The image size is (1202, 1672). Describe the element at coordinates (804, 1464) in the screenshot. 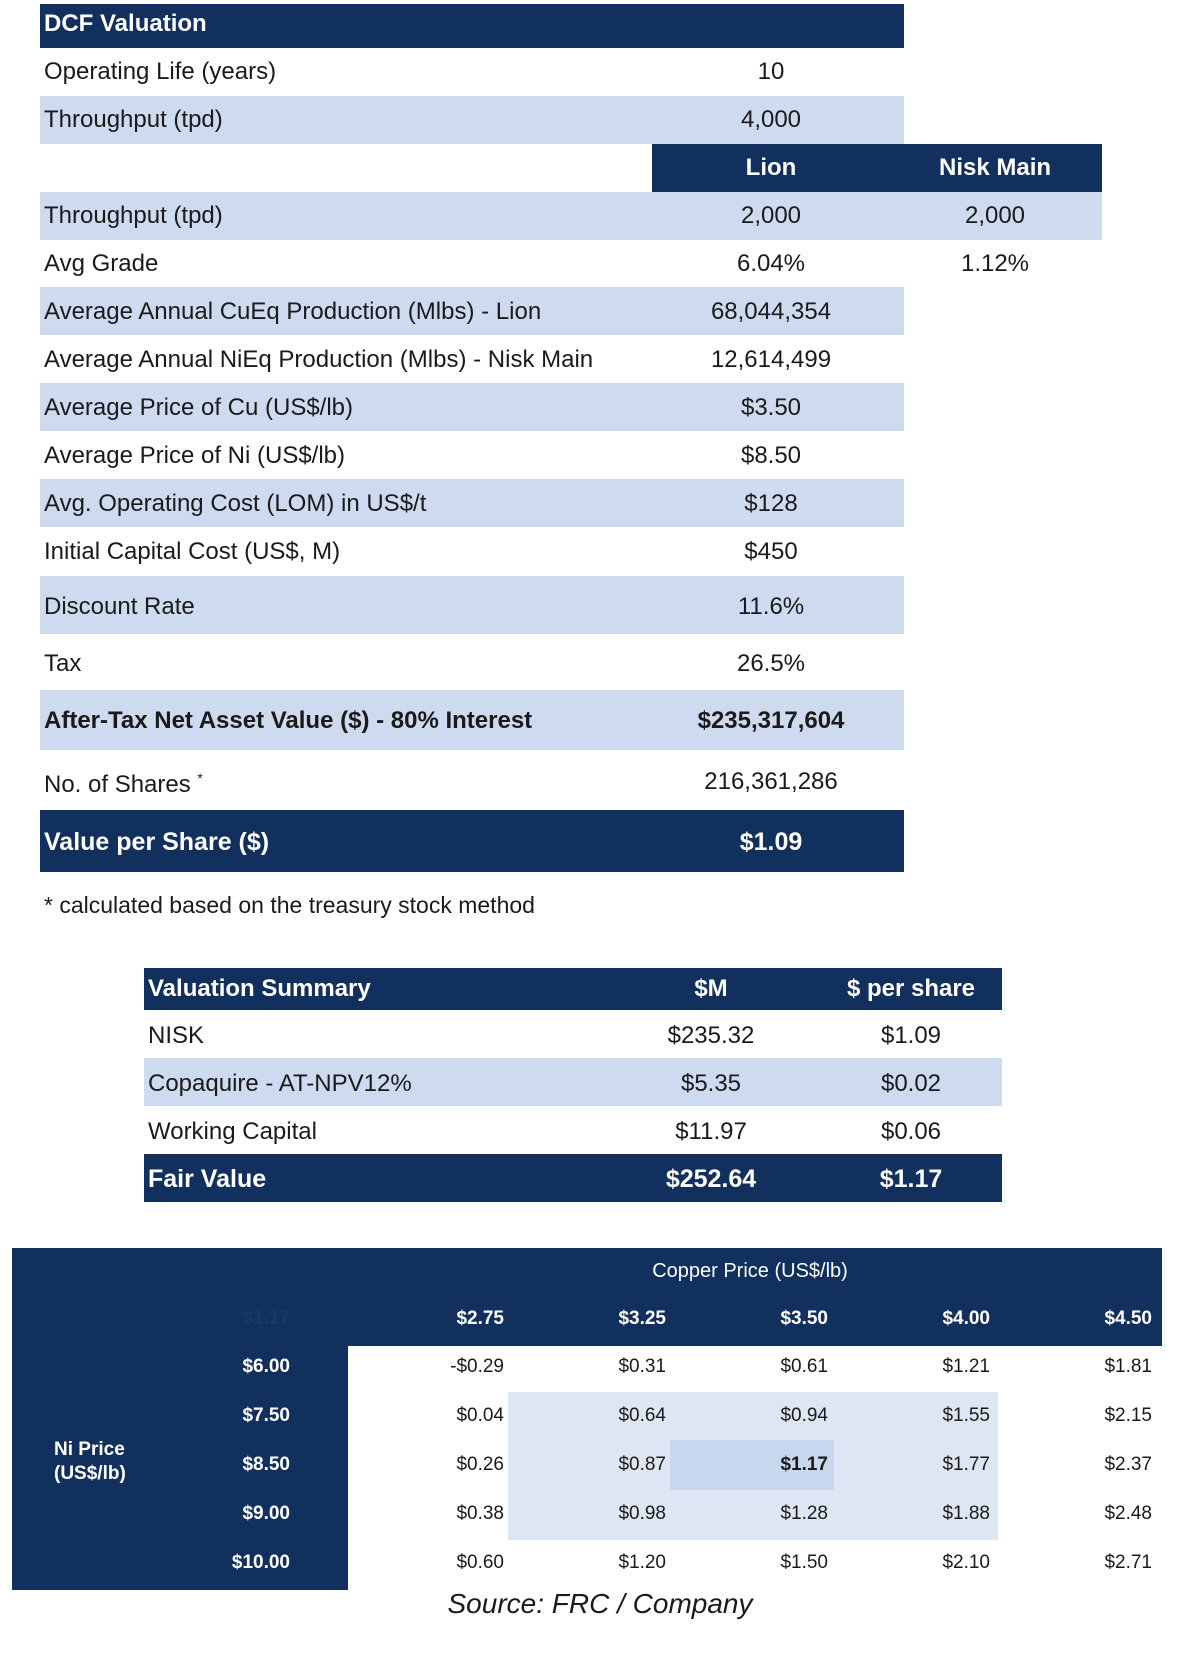

I see `sensitivity-base-case-value: $1.17` at that location.